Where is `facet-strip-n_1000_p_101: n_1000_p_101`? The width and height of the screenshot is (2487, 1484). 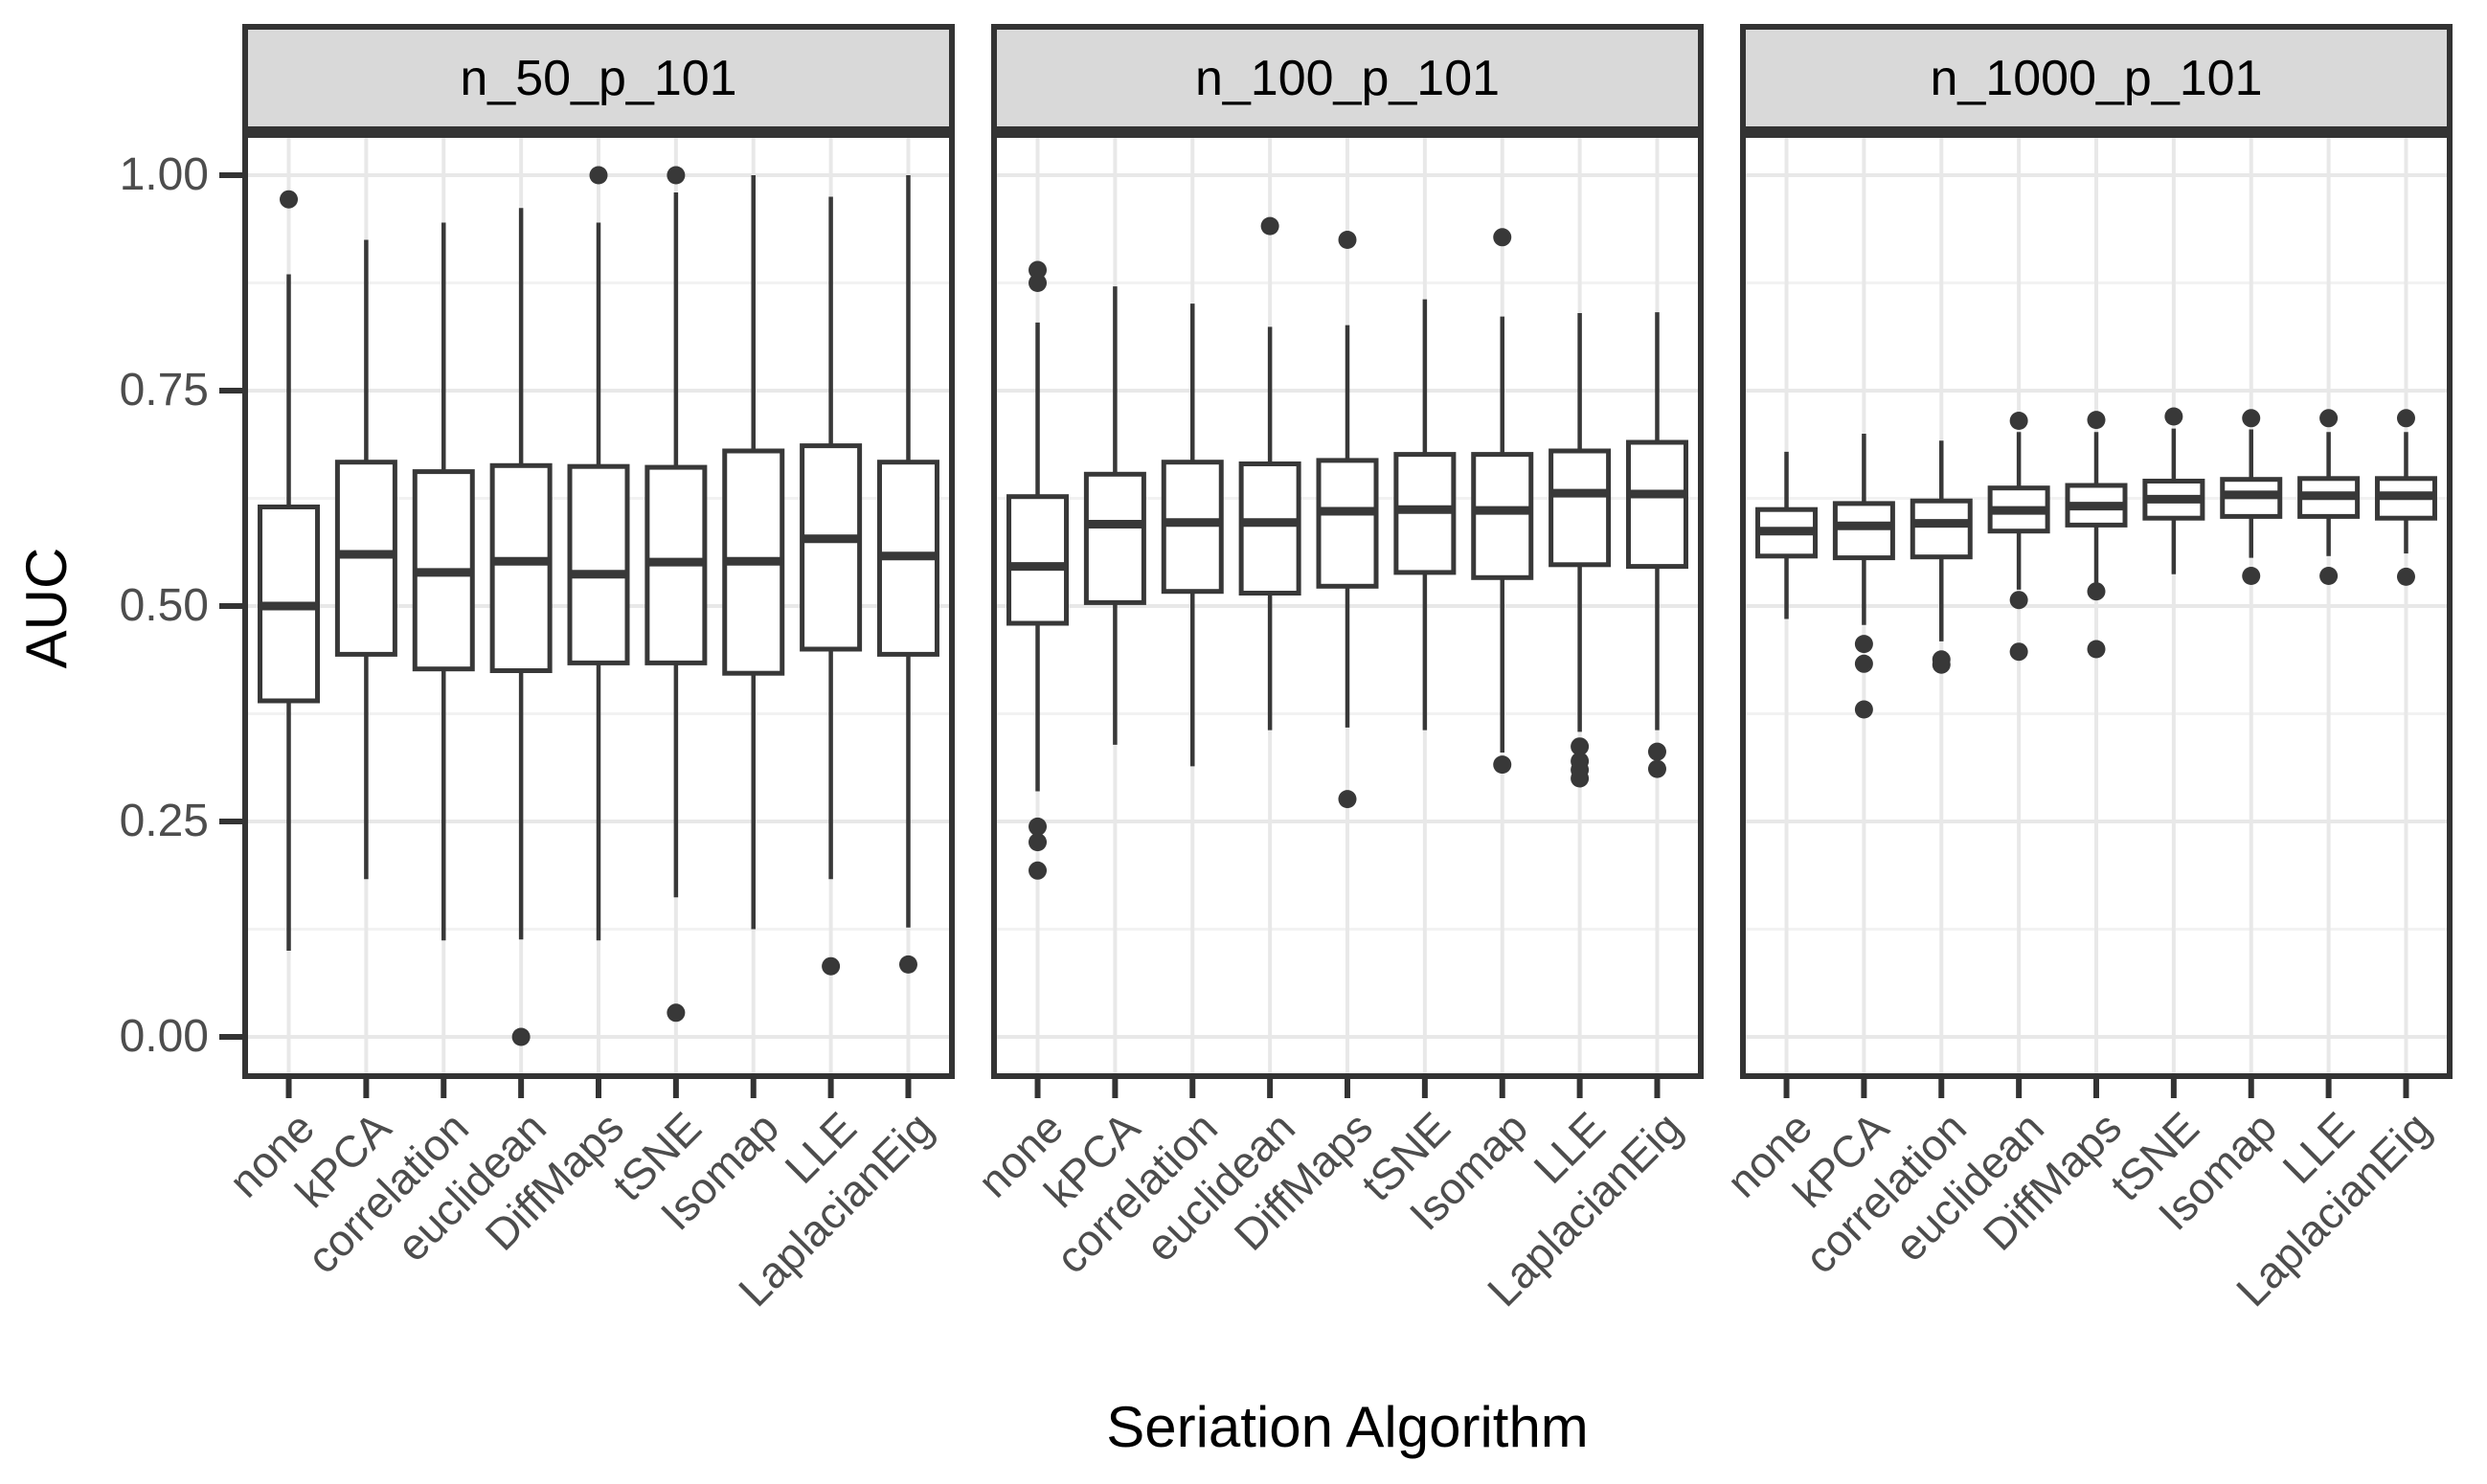
facet-strip-n_1000_p_101: n_1000_p_101 is located at coordinates (2096, 78).